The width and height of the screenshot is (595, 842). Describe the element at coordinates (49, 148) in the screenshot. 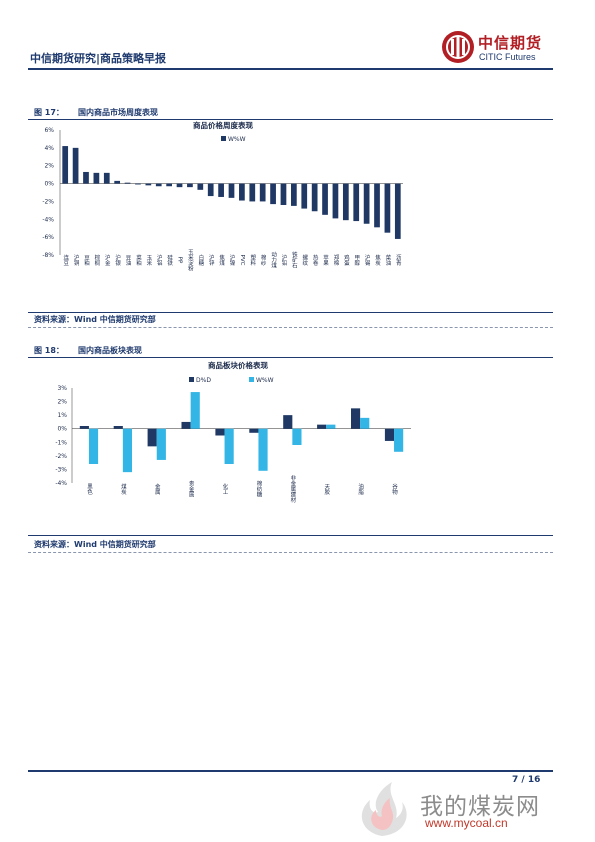

I see `y-tick-label: 4%` at that location.